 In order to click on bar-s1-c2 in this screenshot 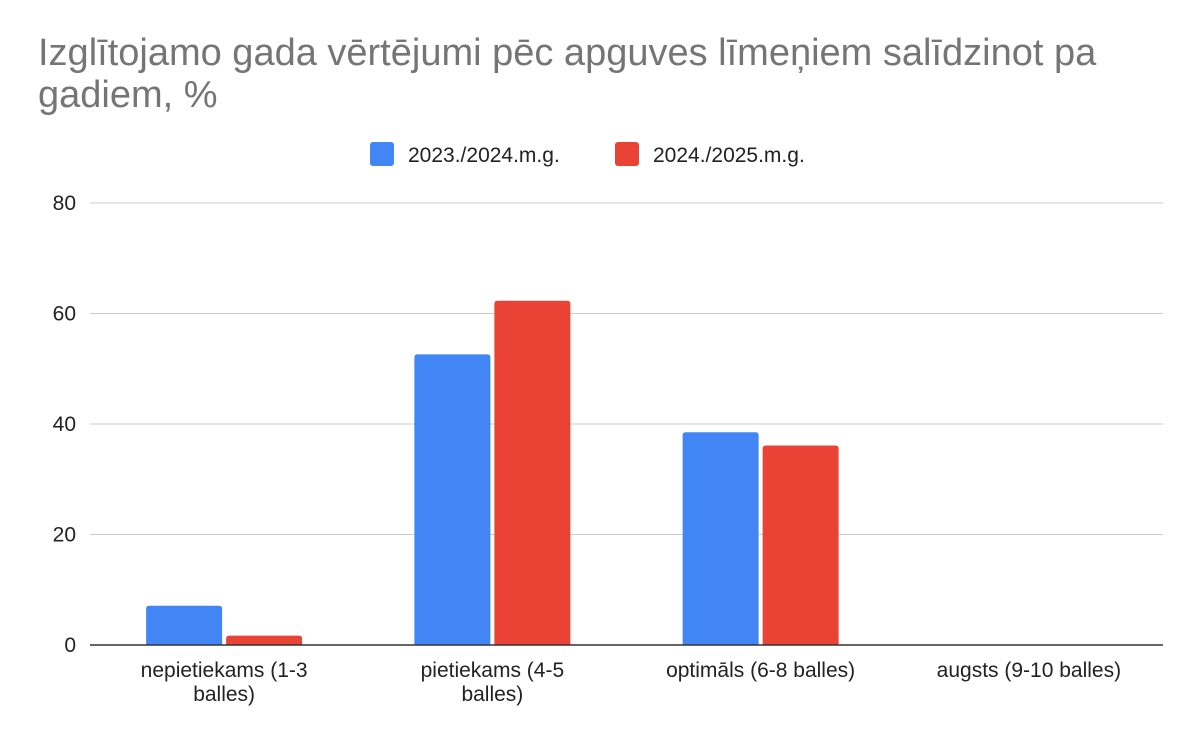, I will do `click(452, 499)`.